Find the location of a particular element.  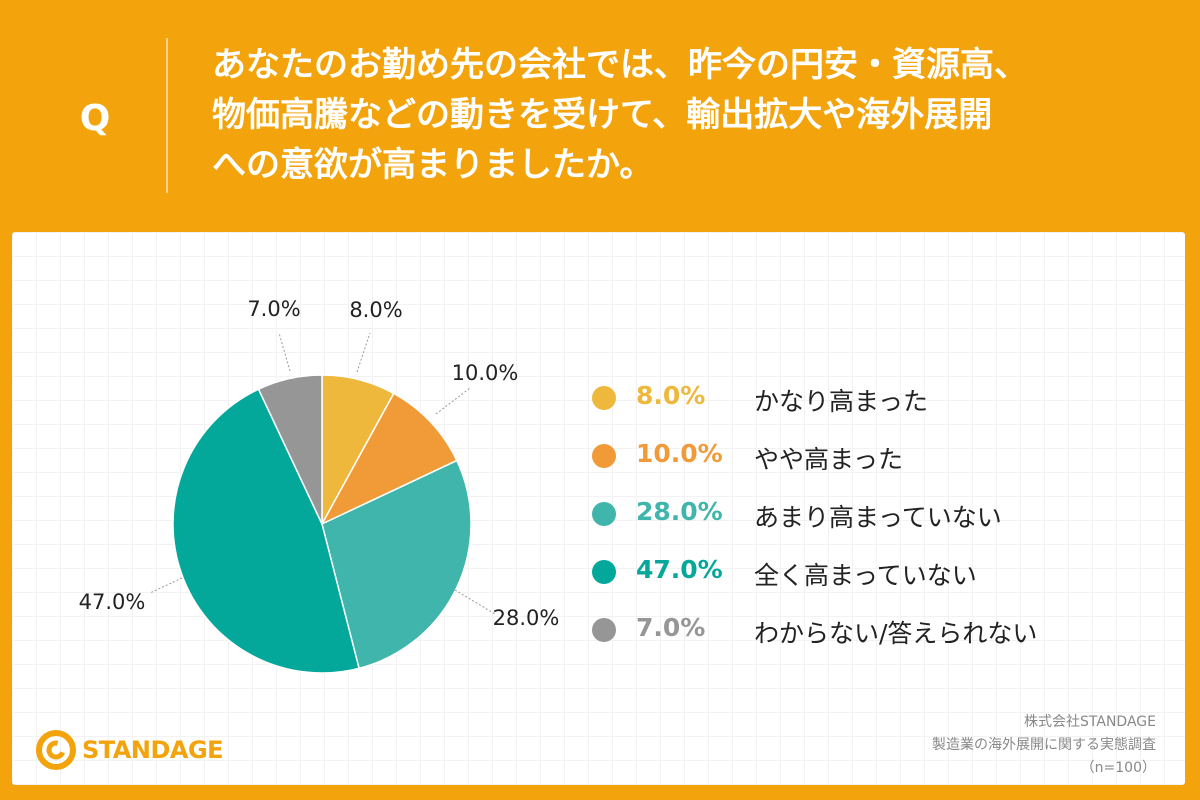

question-line: 物価高騰などの動きを受けて、輸出拡大や海外展開 is located at coordinates (602, 115).